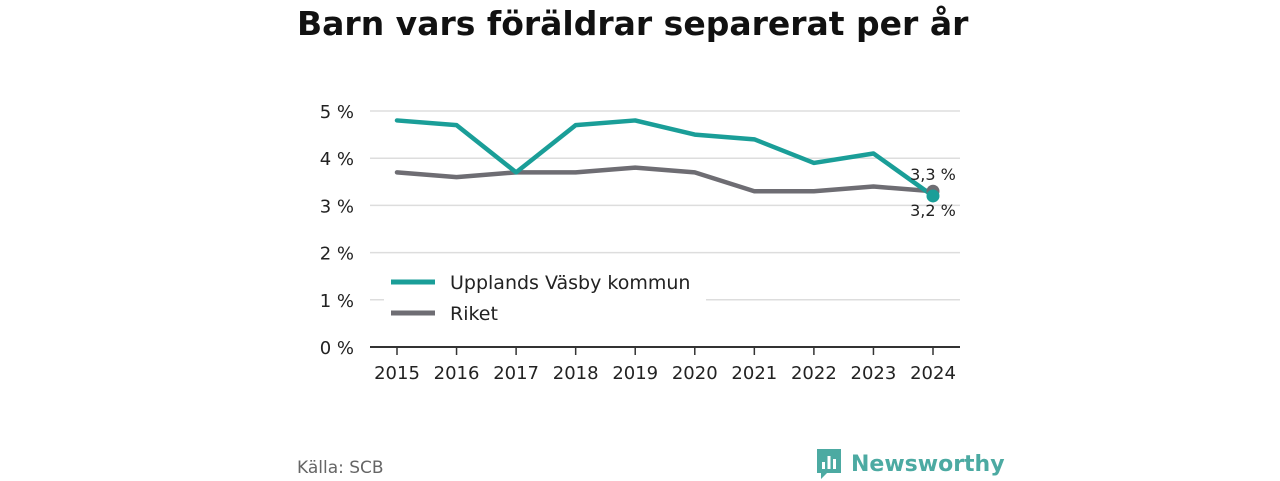 The image size is (1280, 481). I want to click on legend-background, so click(545, 296).